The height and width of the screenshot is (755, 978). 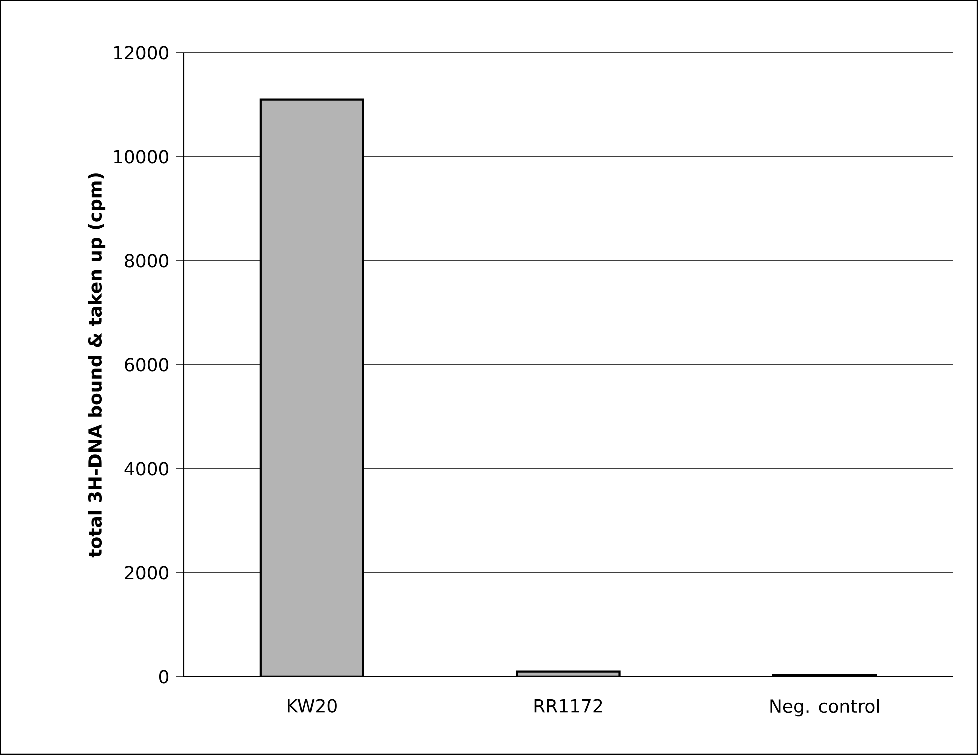 I want to click on y-tick-label: 4000, so click(x=146, y=469).